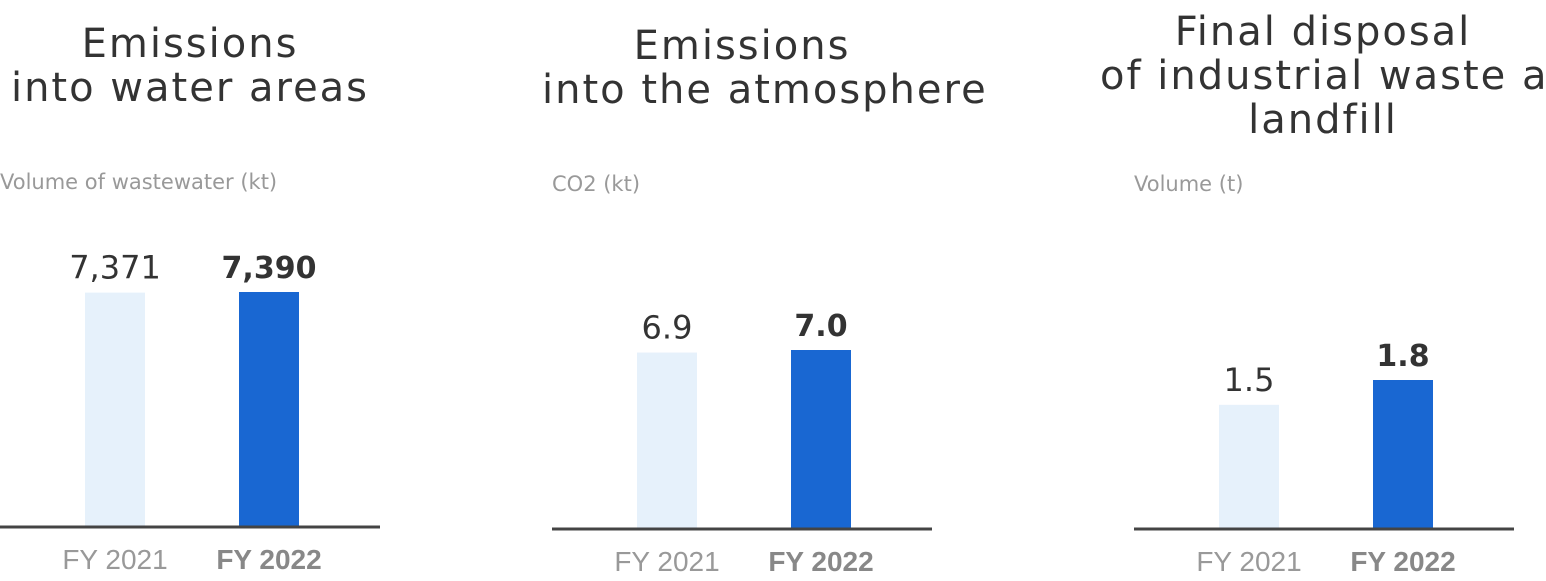  Describe the element at coordinates (190, 412) in the screenshot. I see `bar-chart-water: 7,371 FY 2021 7,390 FY 2022` at that location.